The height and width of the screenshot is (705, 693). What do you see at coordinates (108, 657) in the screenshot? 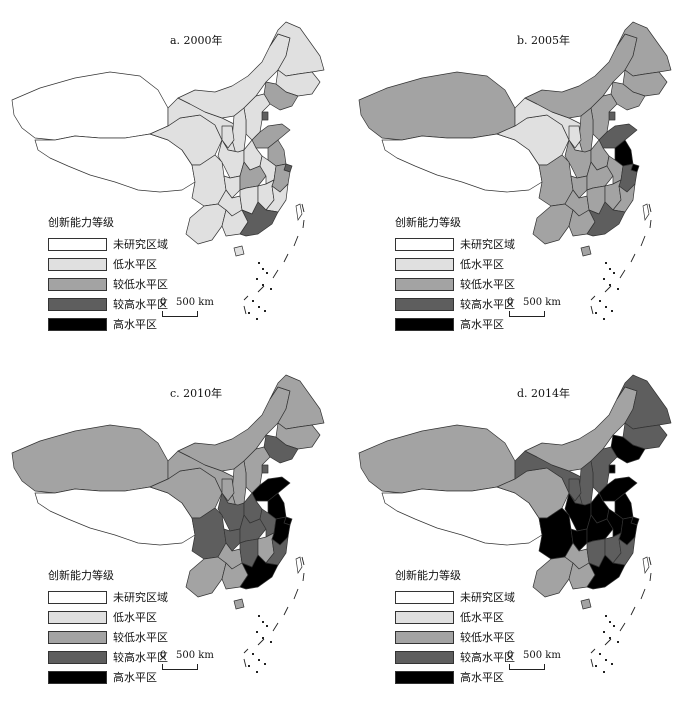
I see `legend-item: 较高水平区` at bounding box center [108, 657].